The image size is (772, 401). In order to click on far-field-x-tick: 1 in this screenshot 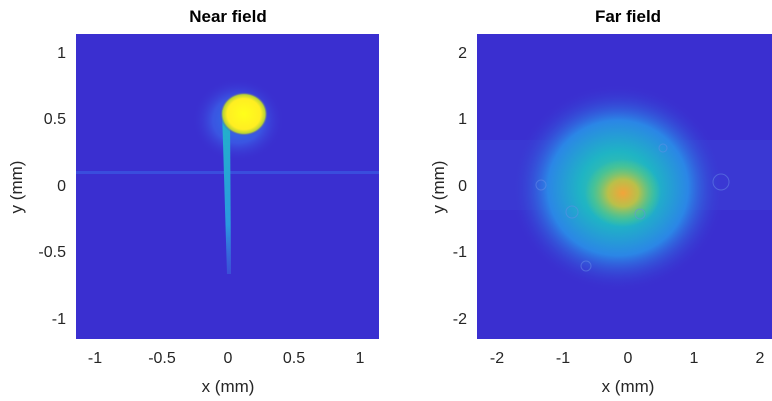, I will do `click(694, 358)`.